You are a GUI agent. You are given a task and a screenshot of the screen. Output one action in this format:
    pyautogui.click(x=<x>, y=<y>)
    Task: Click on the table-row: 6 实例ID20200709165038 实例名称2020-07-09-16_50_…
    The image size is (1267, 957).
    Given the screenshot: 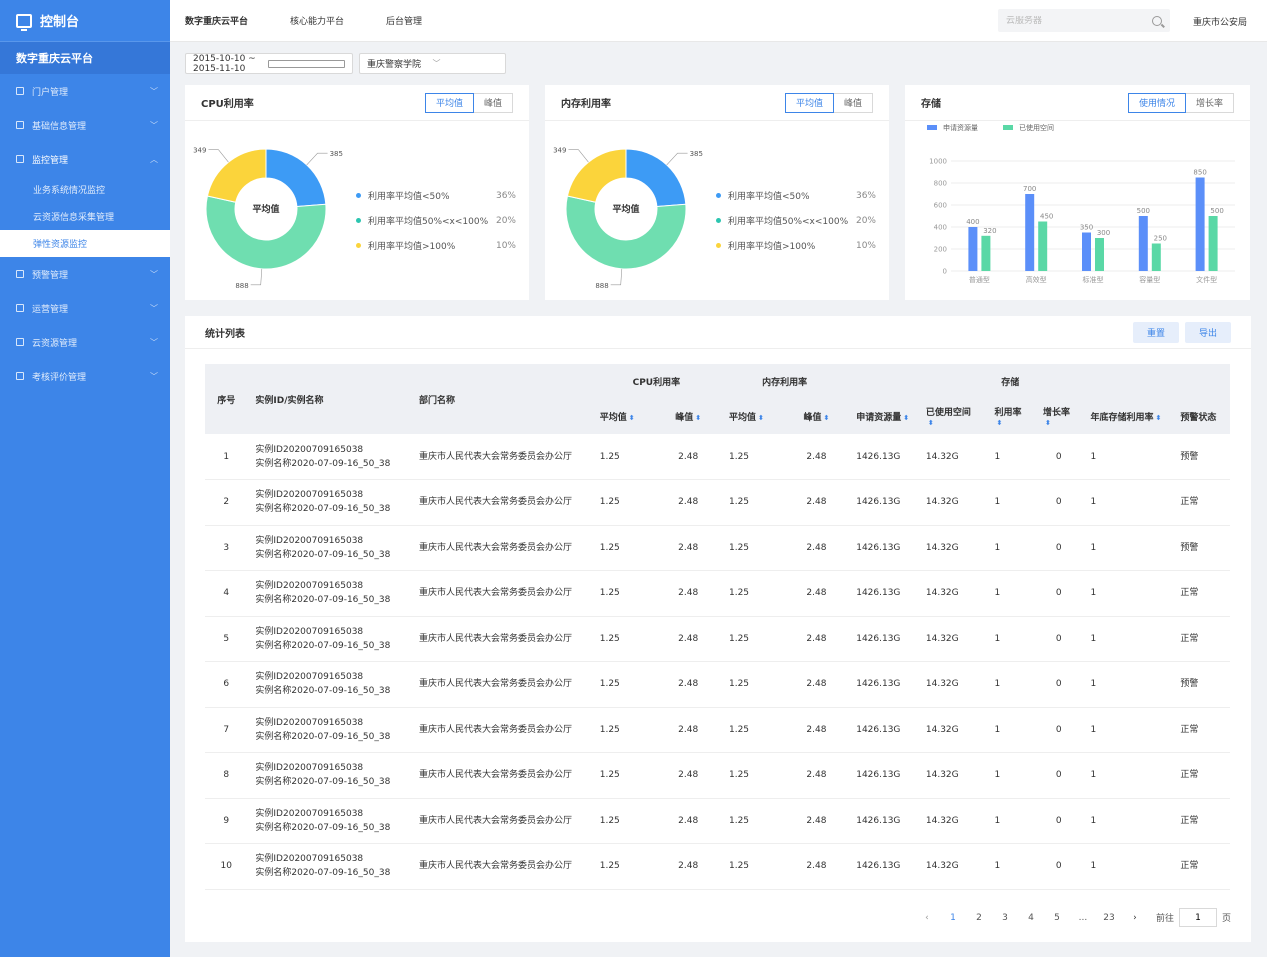 What is the action you would take?
    pyautogui.click(x=717, y=684)
    